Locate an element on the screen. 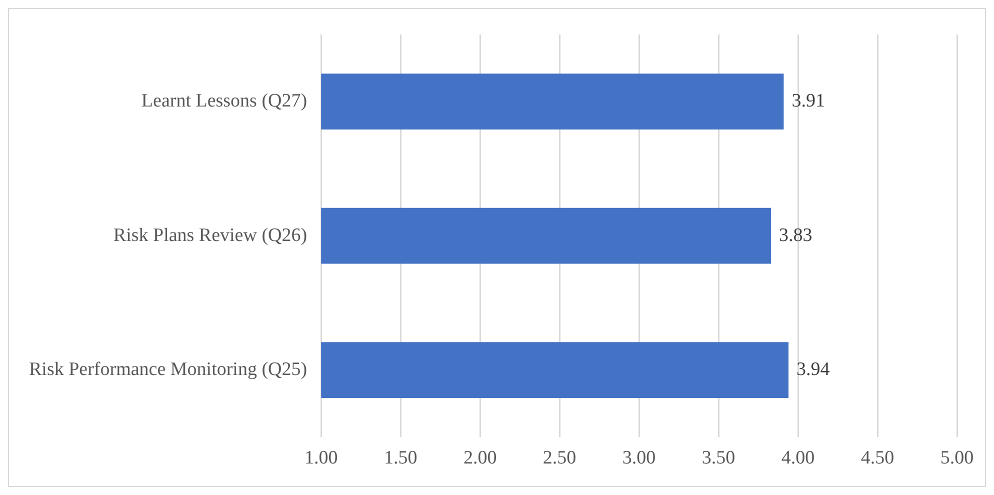 This screenshot has width=994, height=495. y-tick-label: Risk Performance Monitoring (Q25) is located at coordinates (168, 369).